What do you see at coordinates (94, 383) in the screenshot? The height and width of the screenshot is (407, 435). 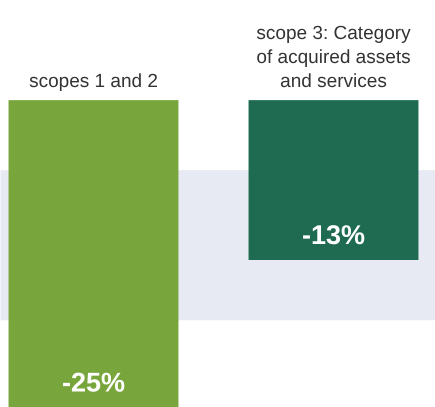 I see `data-label: -25%` at bounding box center [94, 383].